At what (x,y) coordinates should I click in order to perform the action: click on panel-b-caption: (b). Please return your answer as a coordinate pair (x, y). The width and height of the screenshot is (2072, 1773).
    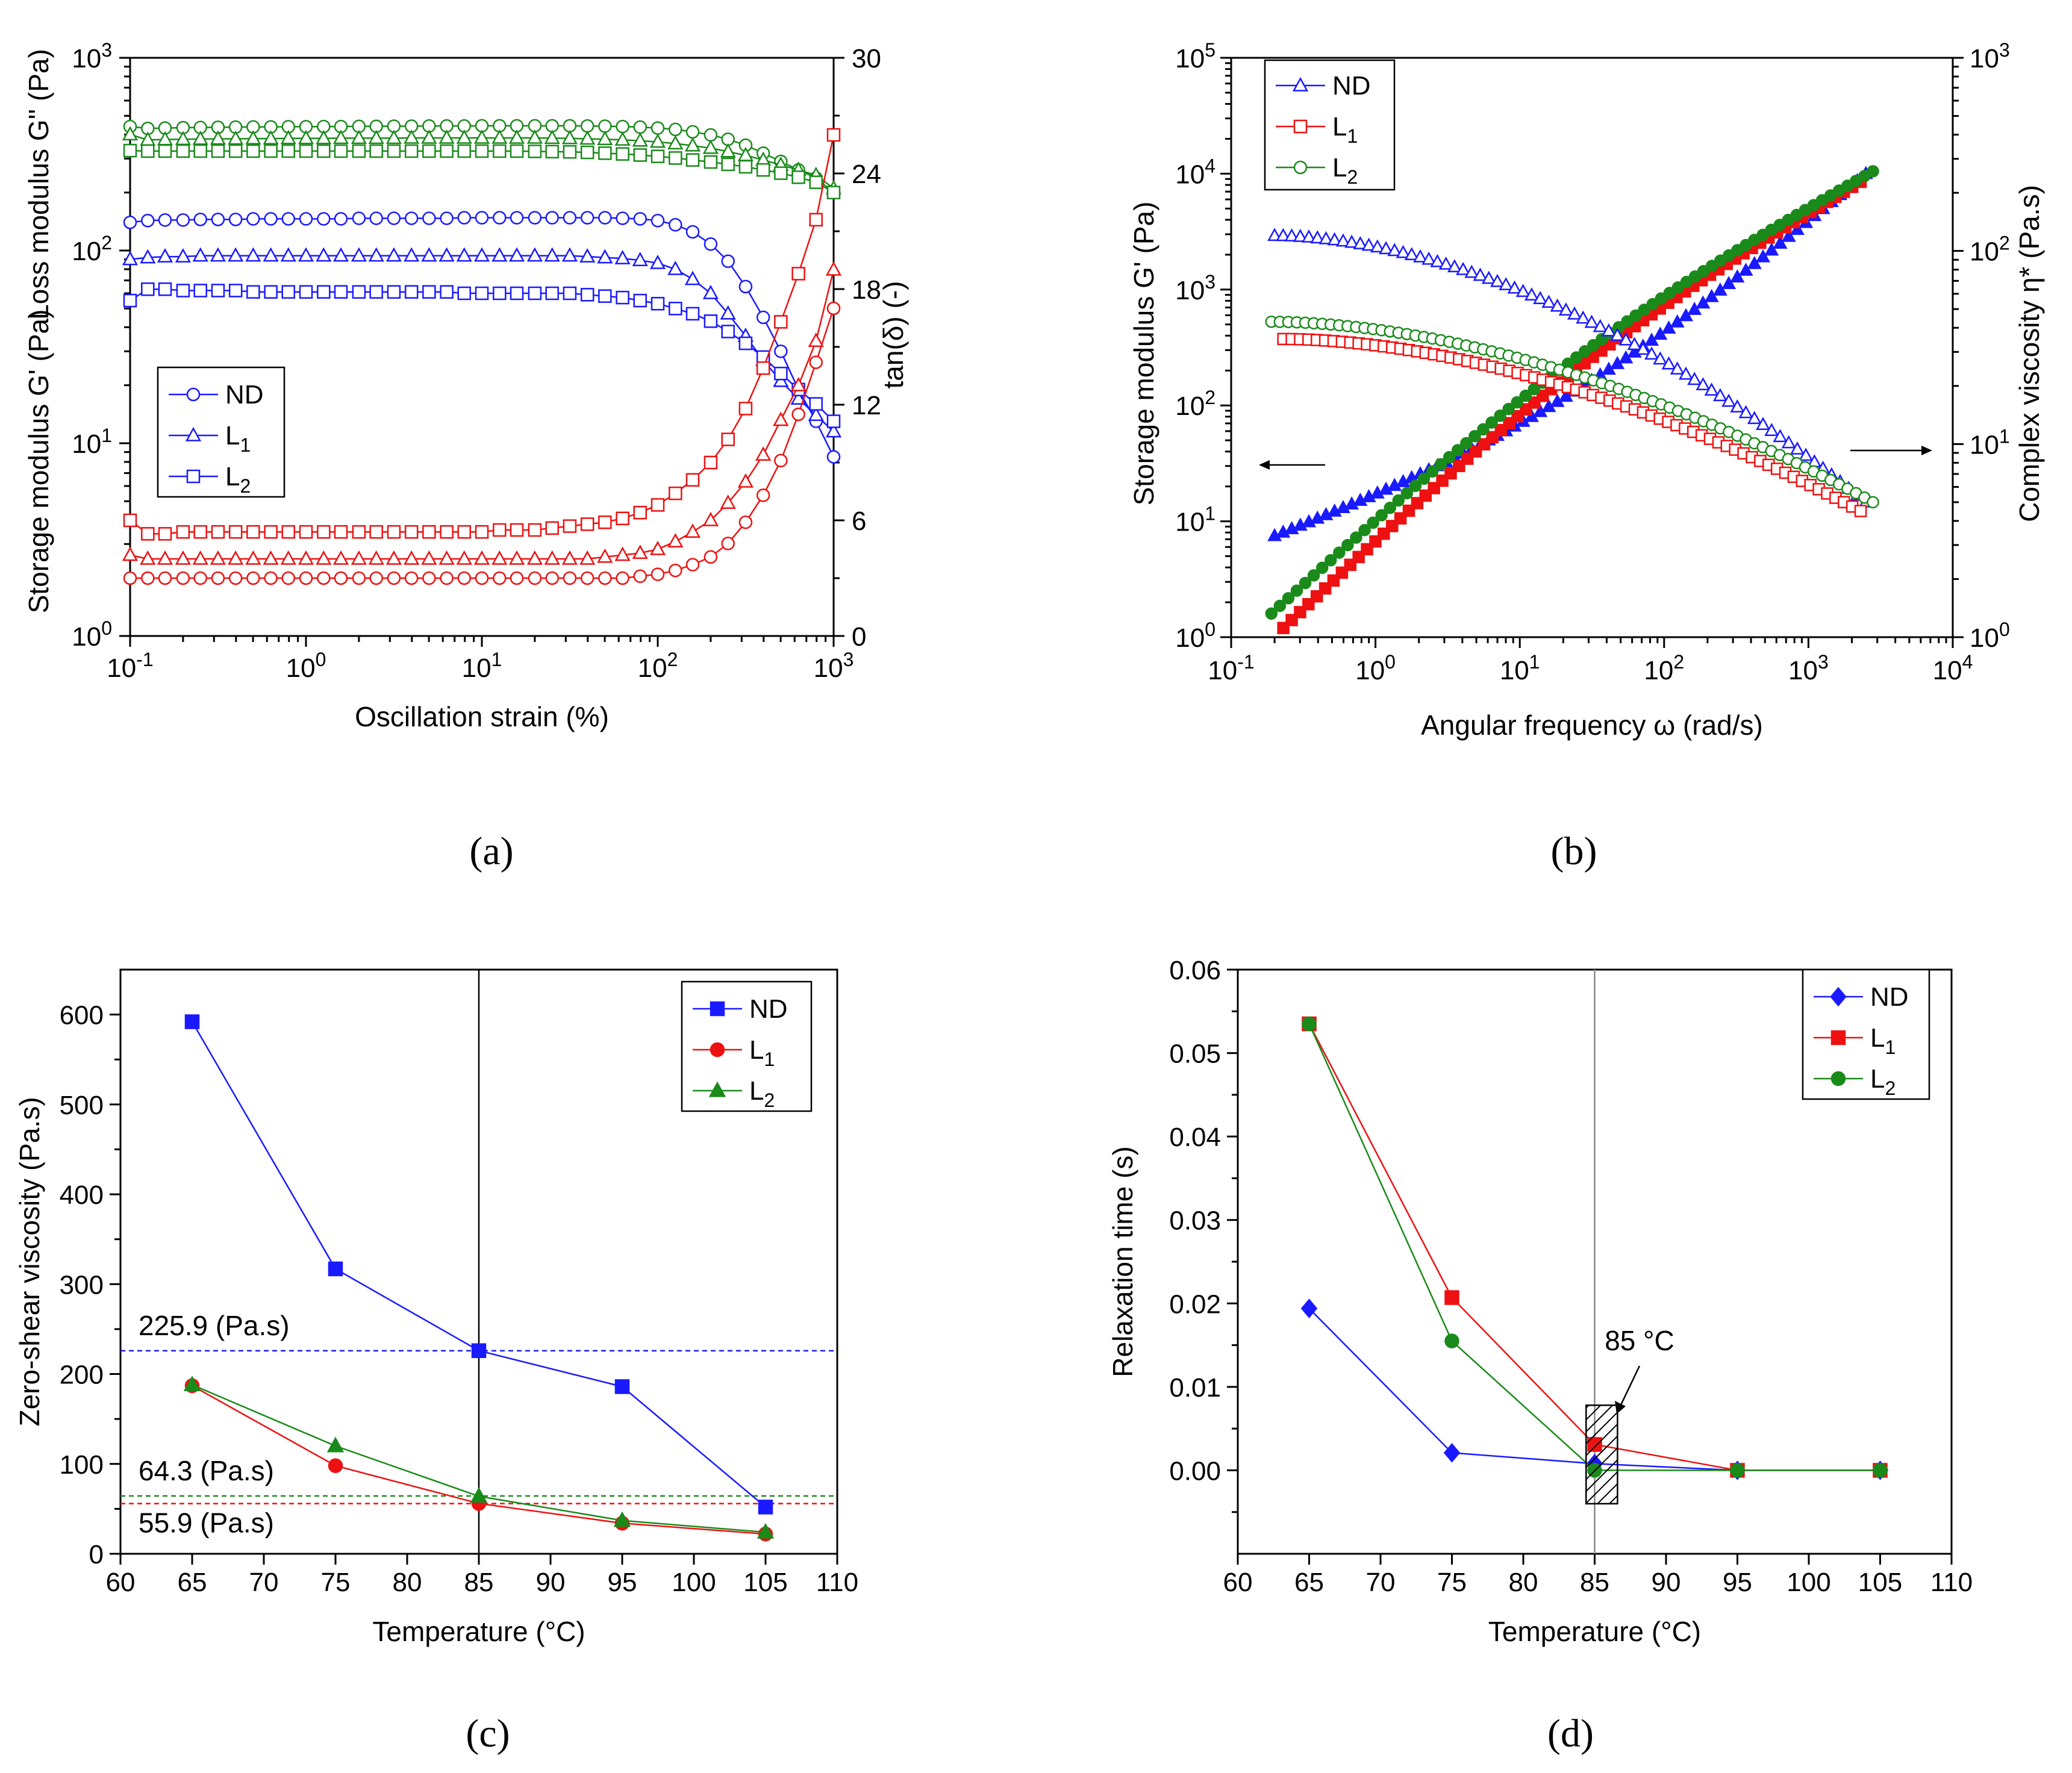
    Looking at the image, I should click on (1574, 851).